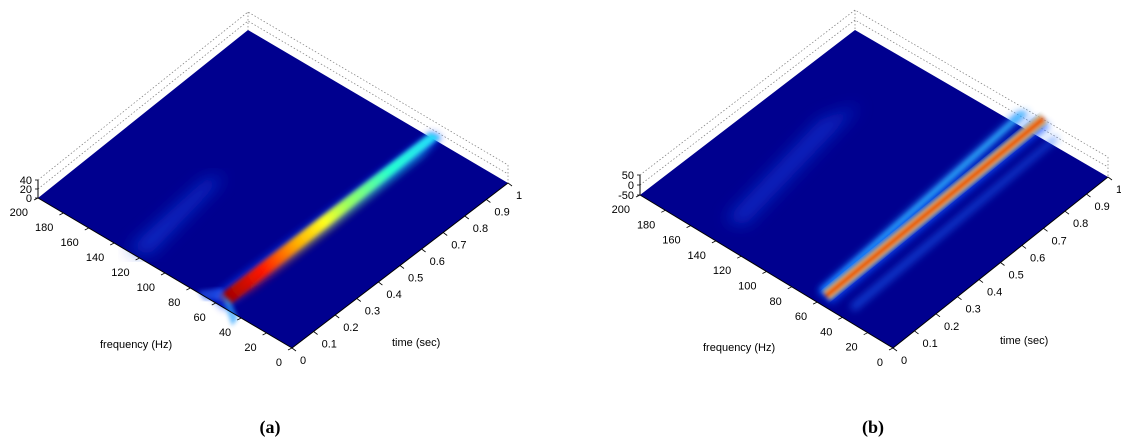 The width and height of the screenshot is (1121, 441). I want to click on panel-b-ridge, so click(938, 212).